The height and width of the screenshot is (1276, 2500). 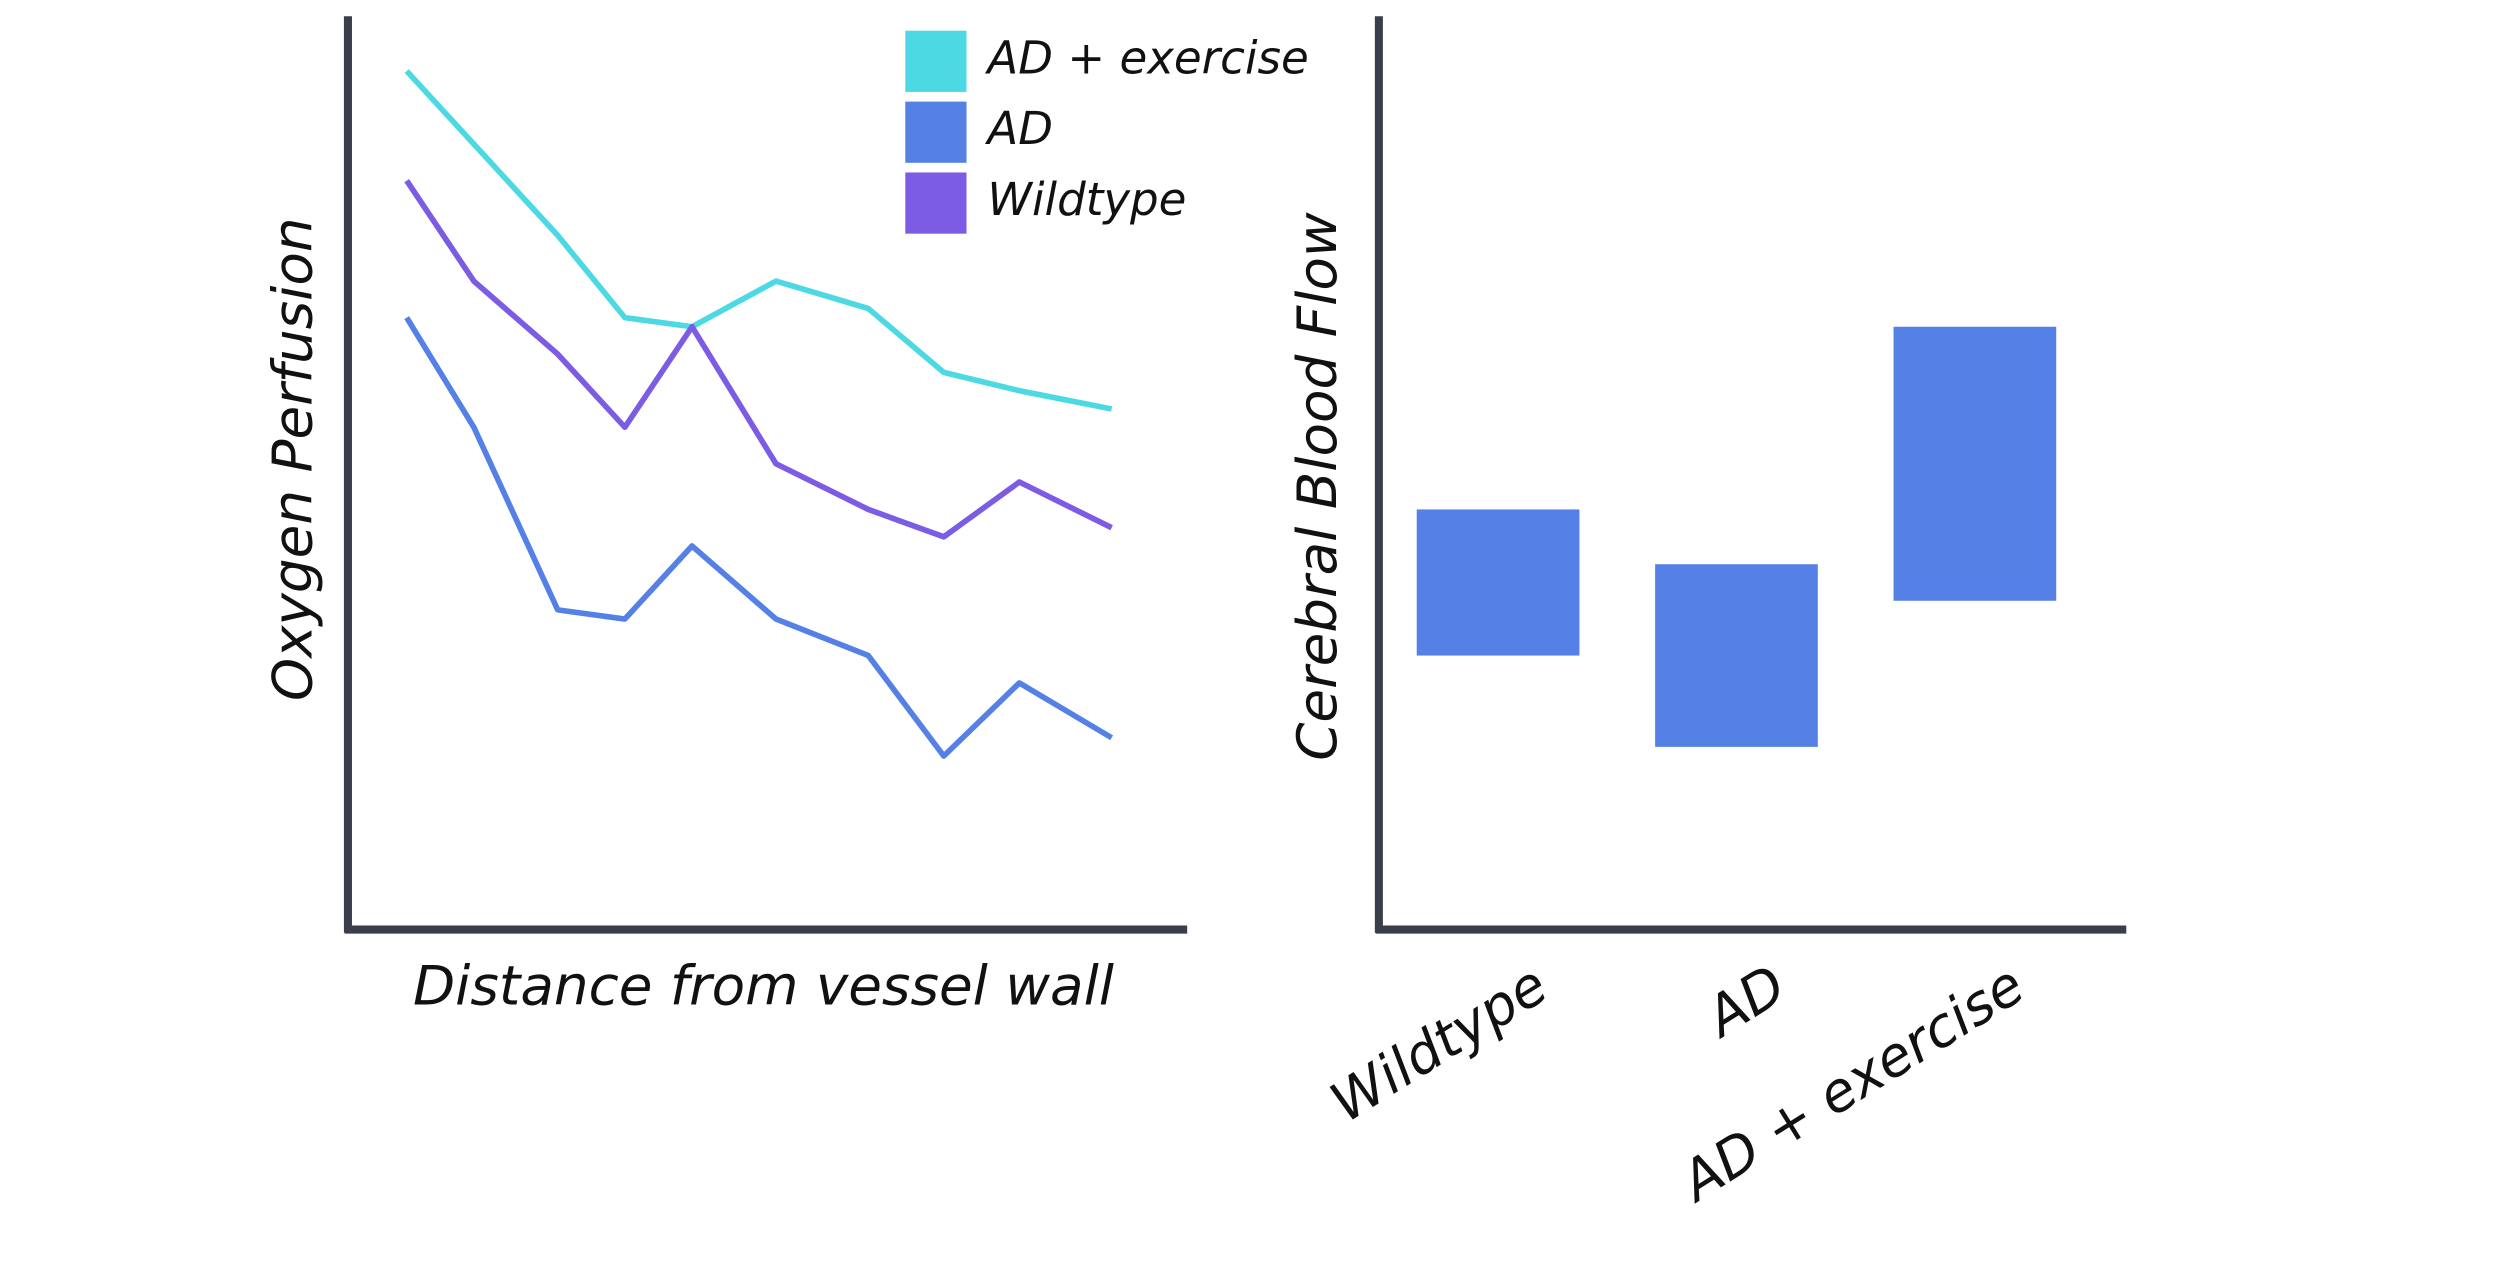 I want to click on y-axis-label: Cerebral Blood Flow, so click(x=1317, y=486).